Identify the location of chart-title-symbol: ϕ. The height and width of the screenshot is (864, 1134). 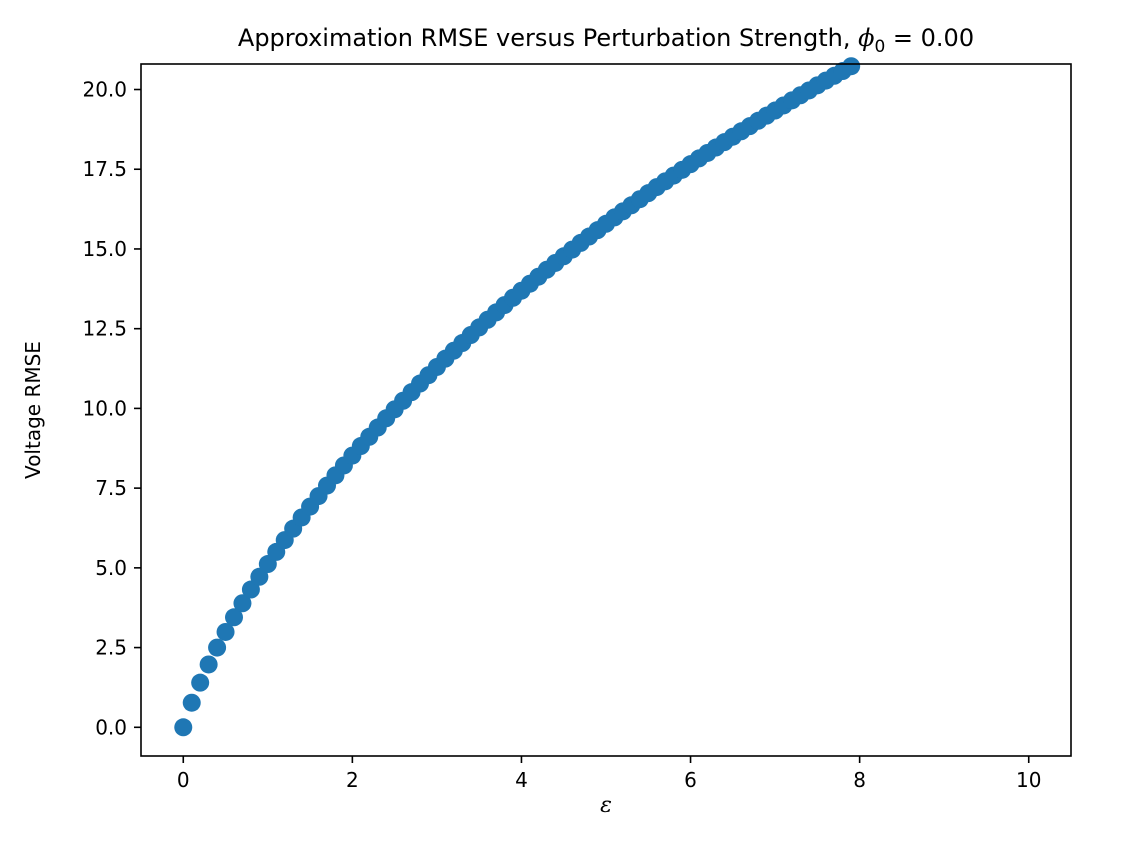
(866, 38).